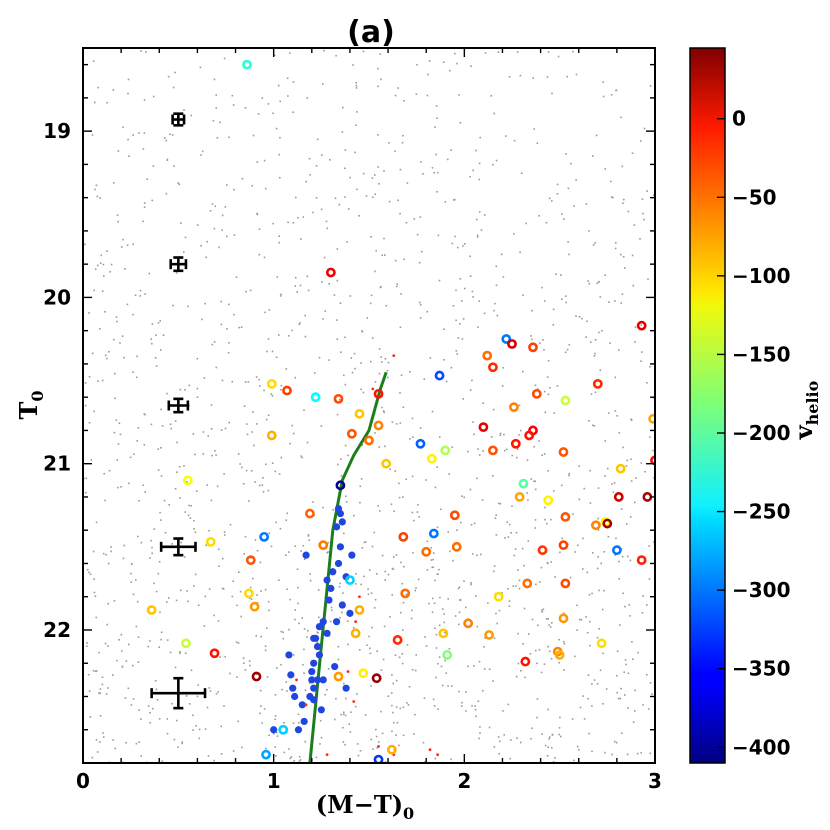  Describe the element at coordinates (178, 119) in the screenshot. I see `error-bar` at that location.